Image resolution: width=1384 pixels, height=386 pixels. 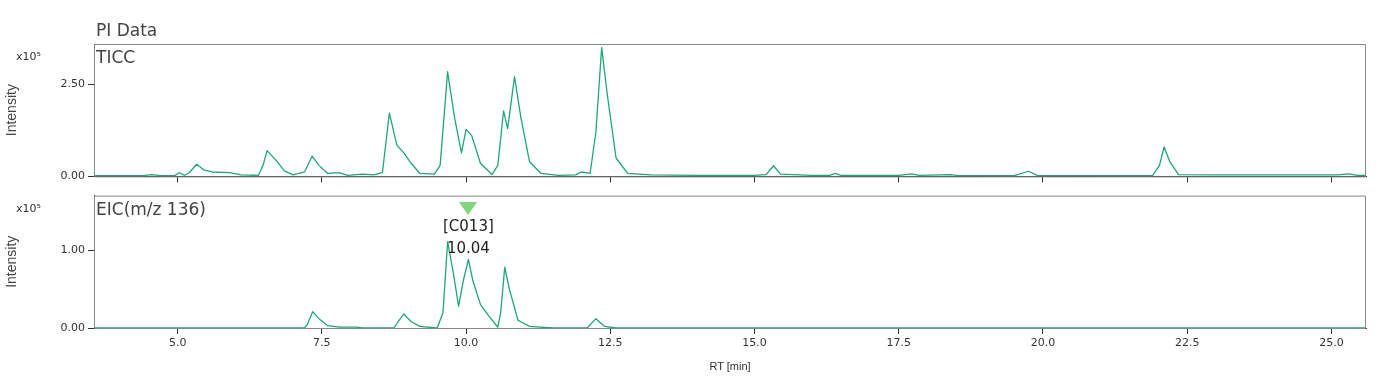 What do you see at coordinates (1187, 343) in the screenshot?
I see `x-tick-label: 22.5` at bounding box center [1187, 343].